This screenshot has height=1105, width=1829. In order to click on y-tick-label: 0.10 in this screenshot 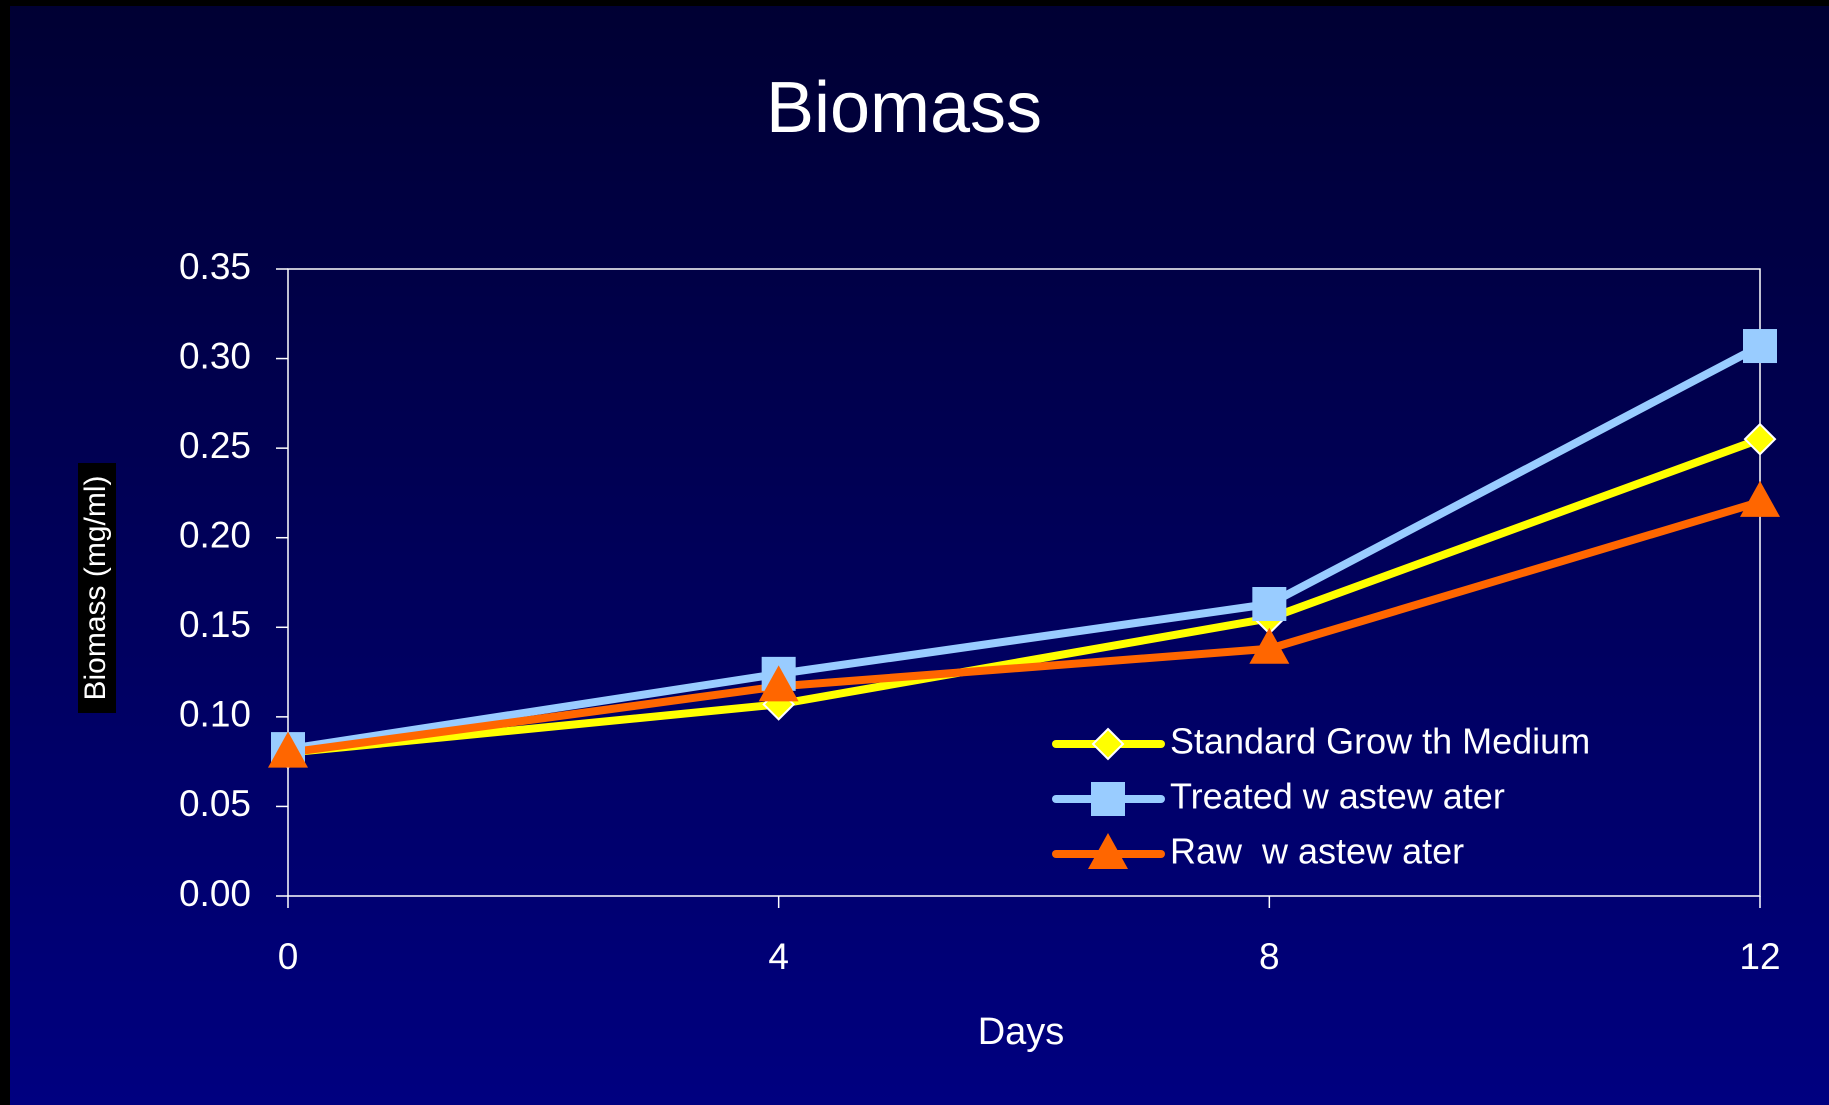, I will do `click(215, 714)`.